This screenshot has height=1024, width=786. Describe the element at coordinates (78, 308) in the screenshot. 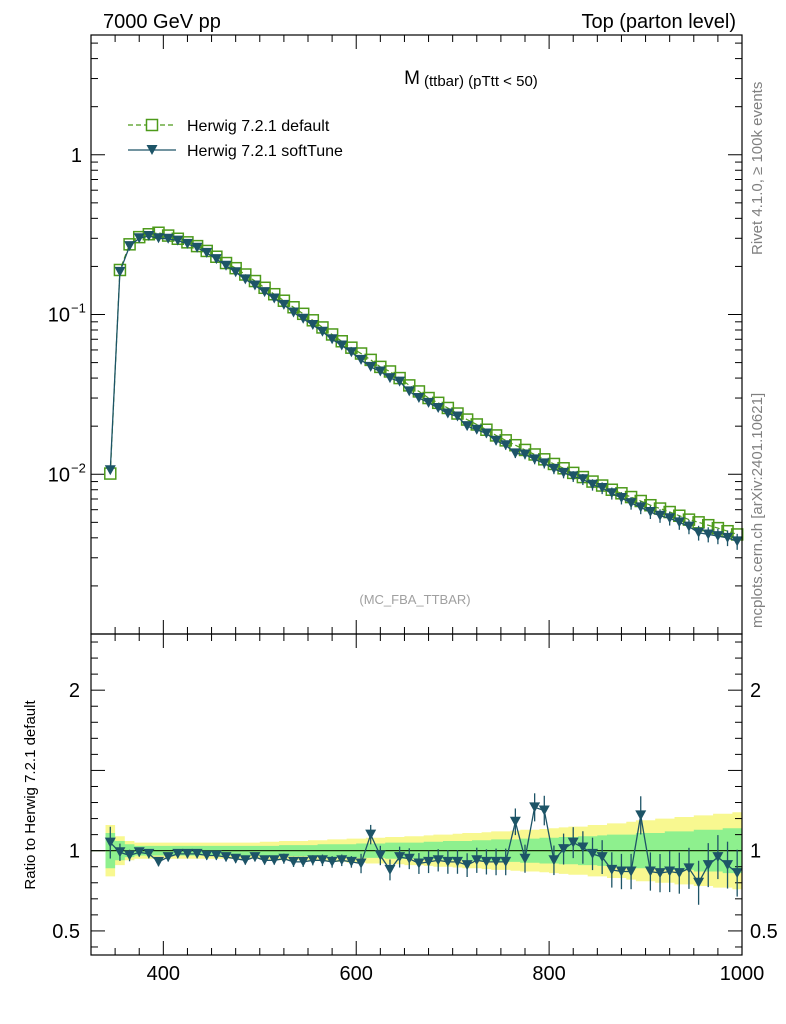

I see `main-y-tick-exponent: −1` at that location.